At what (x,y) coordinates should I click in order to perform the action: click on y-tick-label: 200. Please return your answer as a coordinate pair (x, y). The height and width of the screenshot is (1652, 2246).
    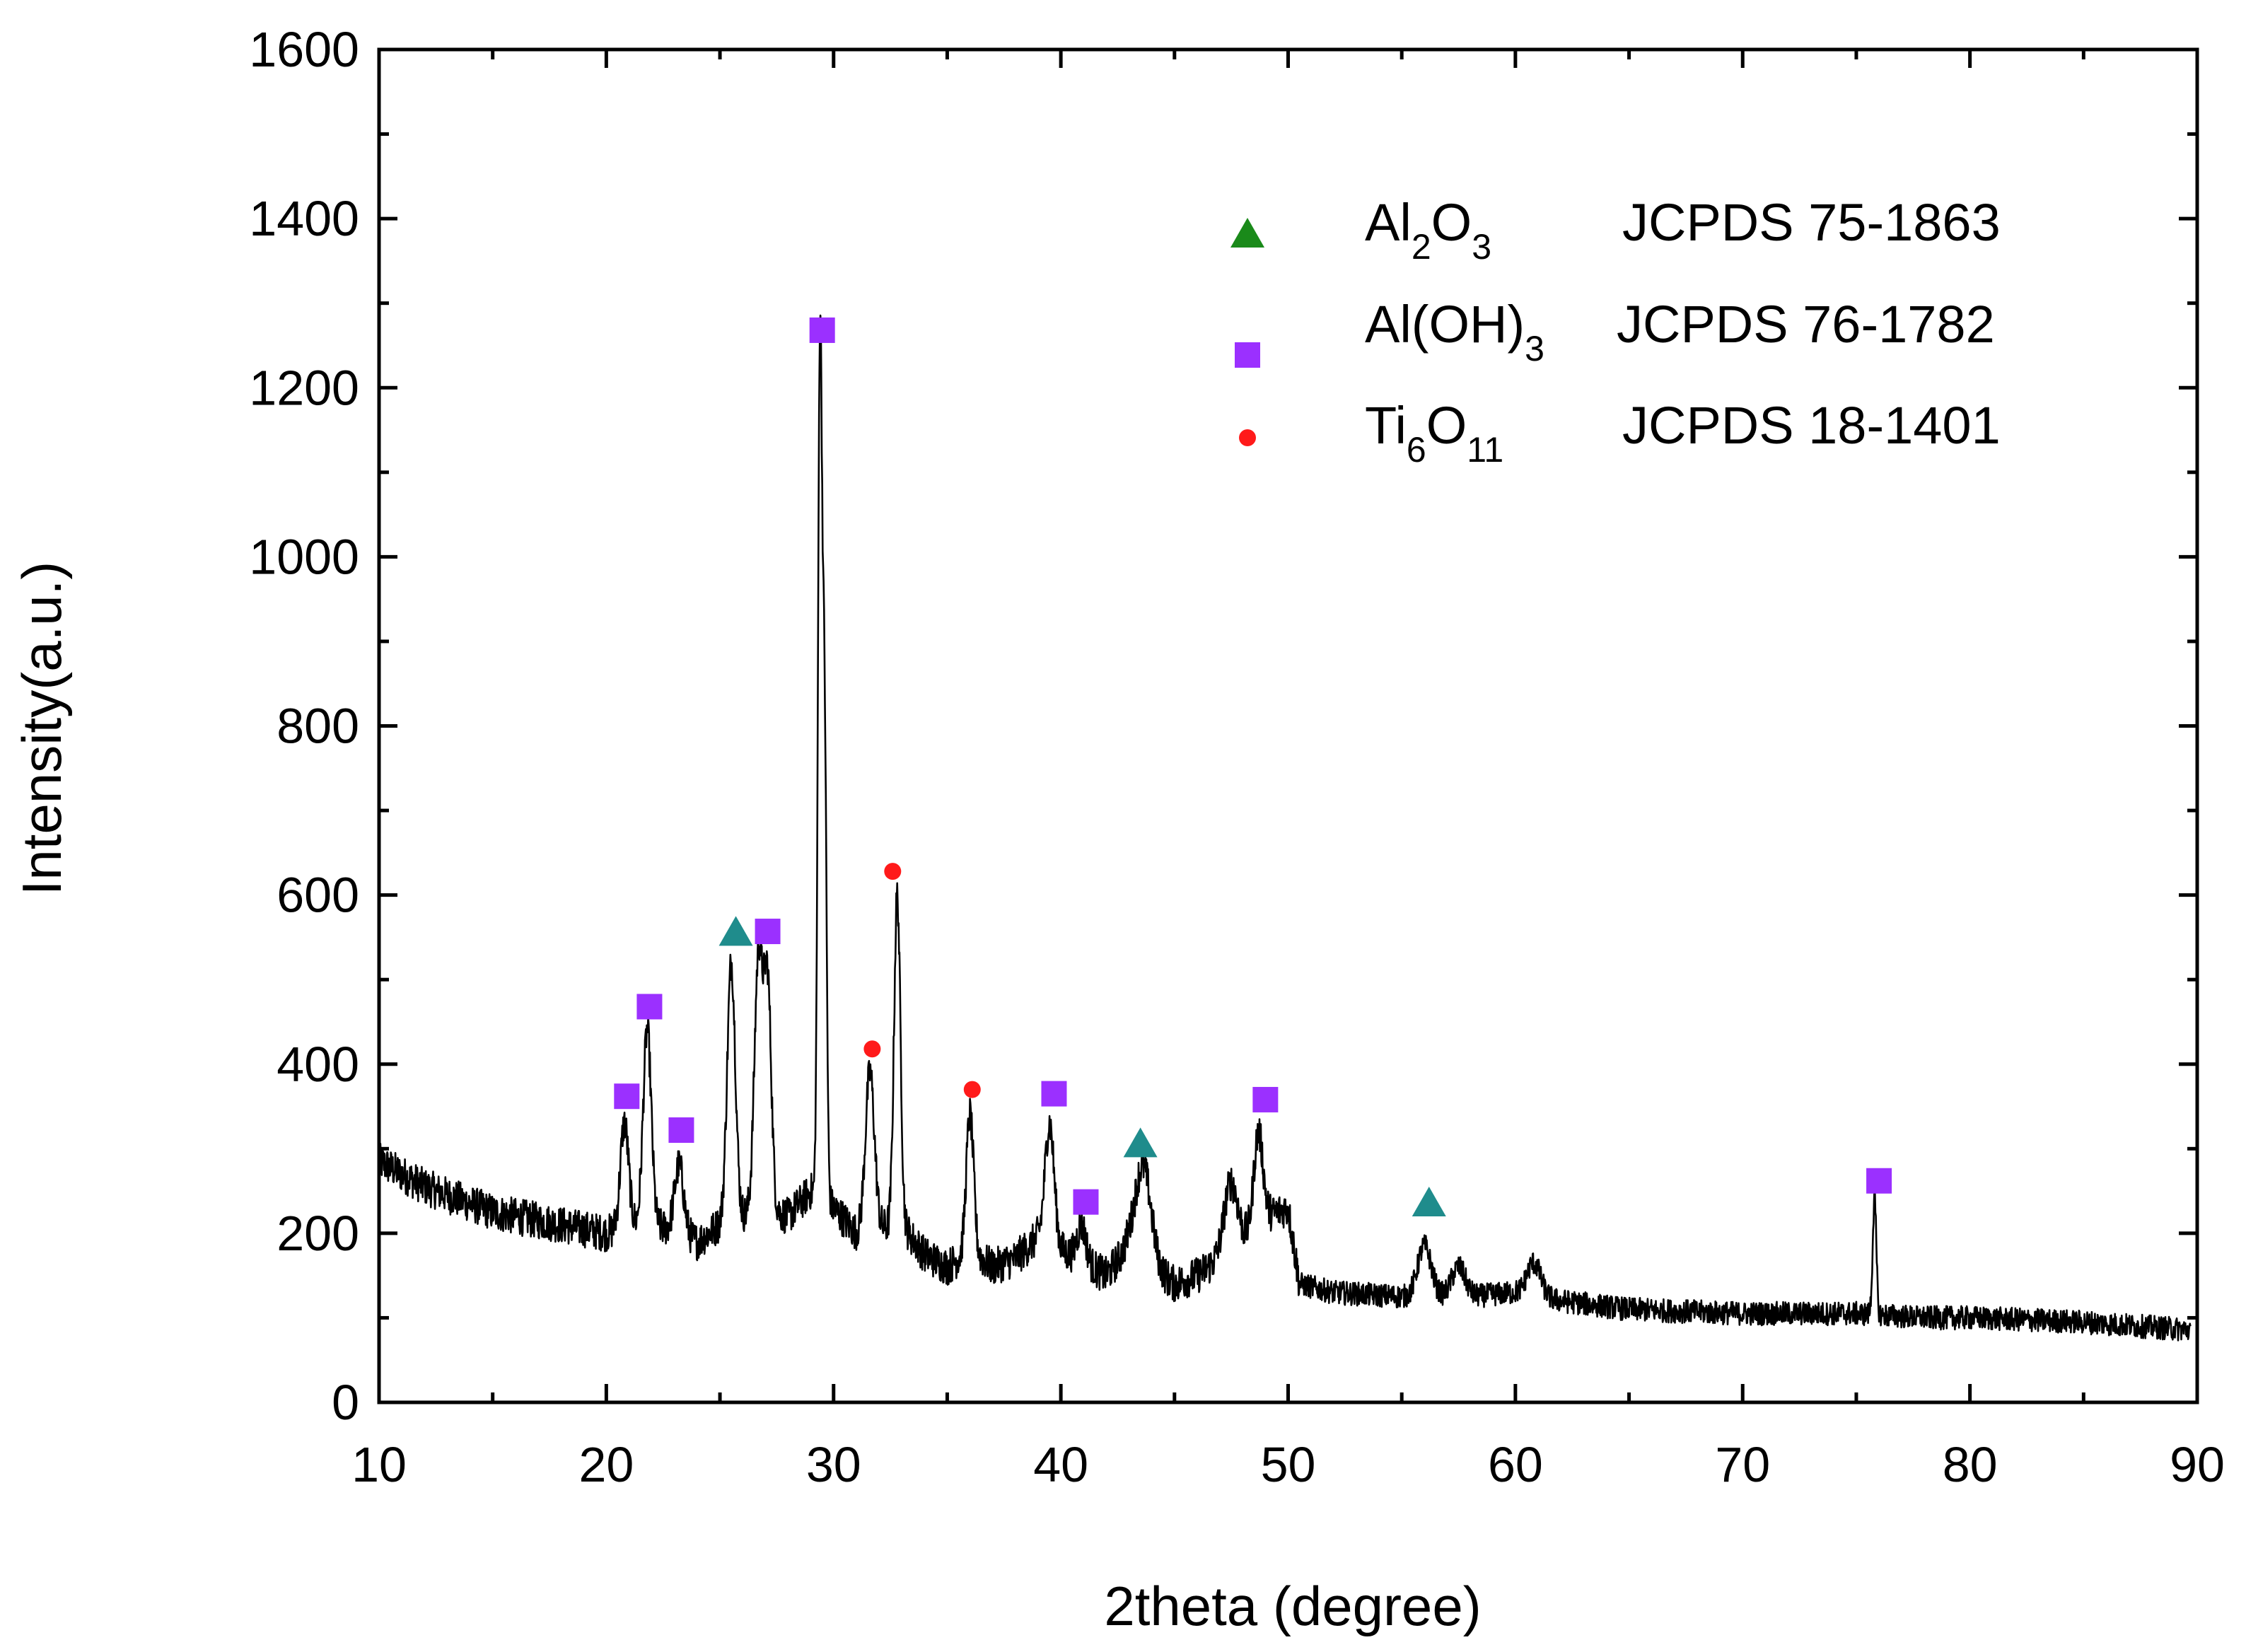
    Looking at the image, I should click on (318, 1233).